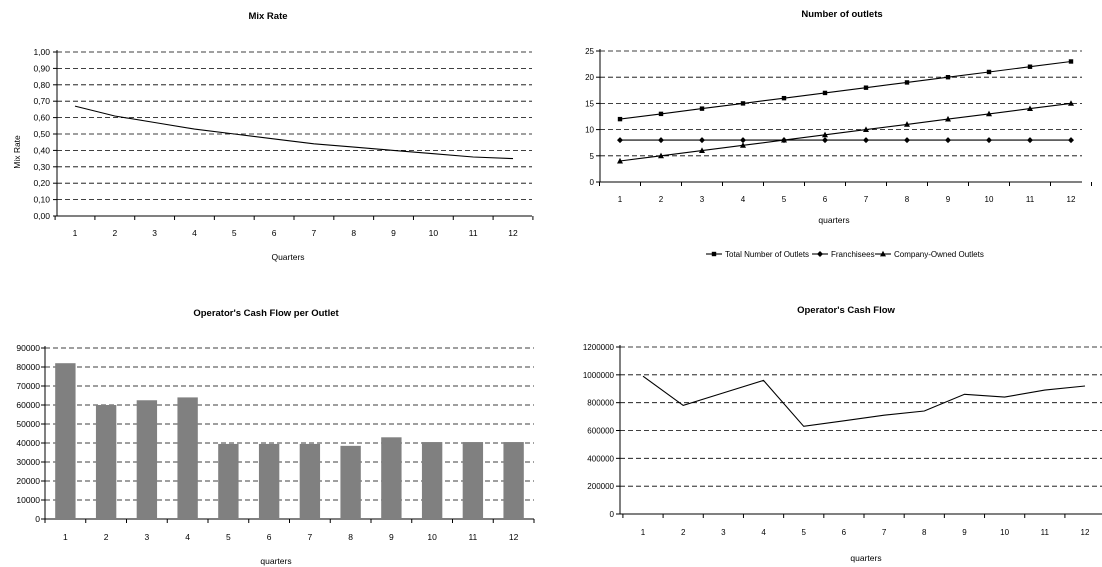 This screenshot has height=567, width=1102. I want to click on outlets-y-tick-label: 15, so click(589, 103).